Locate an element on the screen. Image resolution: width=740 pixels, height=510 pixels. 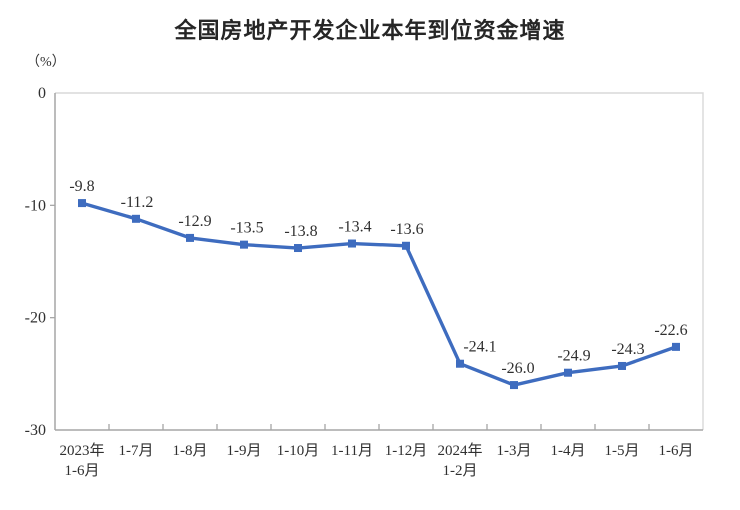
x-axis-label: 1-11月 is located at coordinates (352, 451).